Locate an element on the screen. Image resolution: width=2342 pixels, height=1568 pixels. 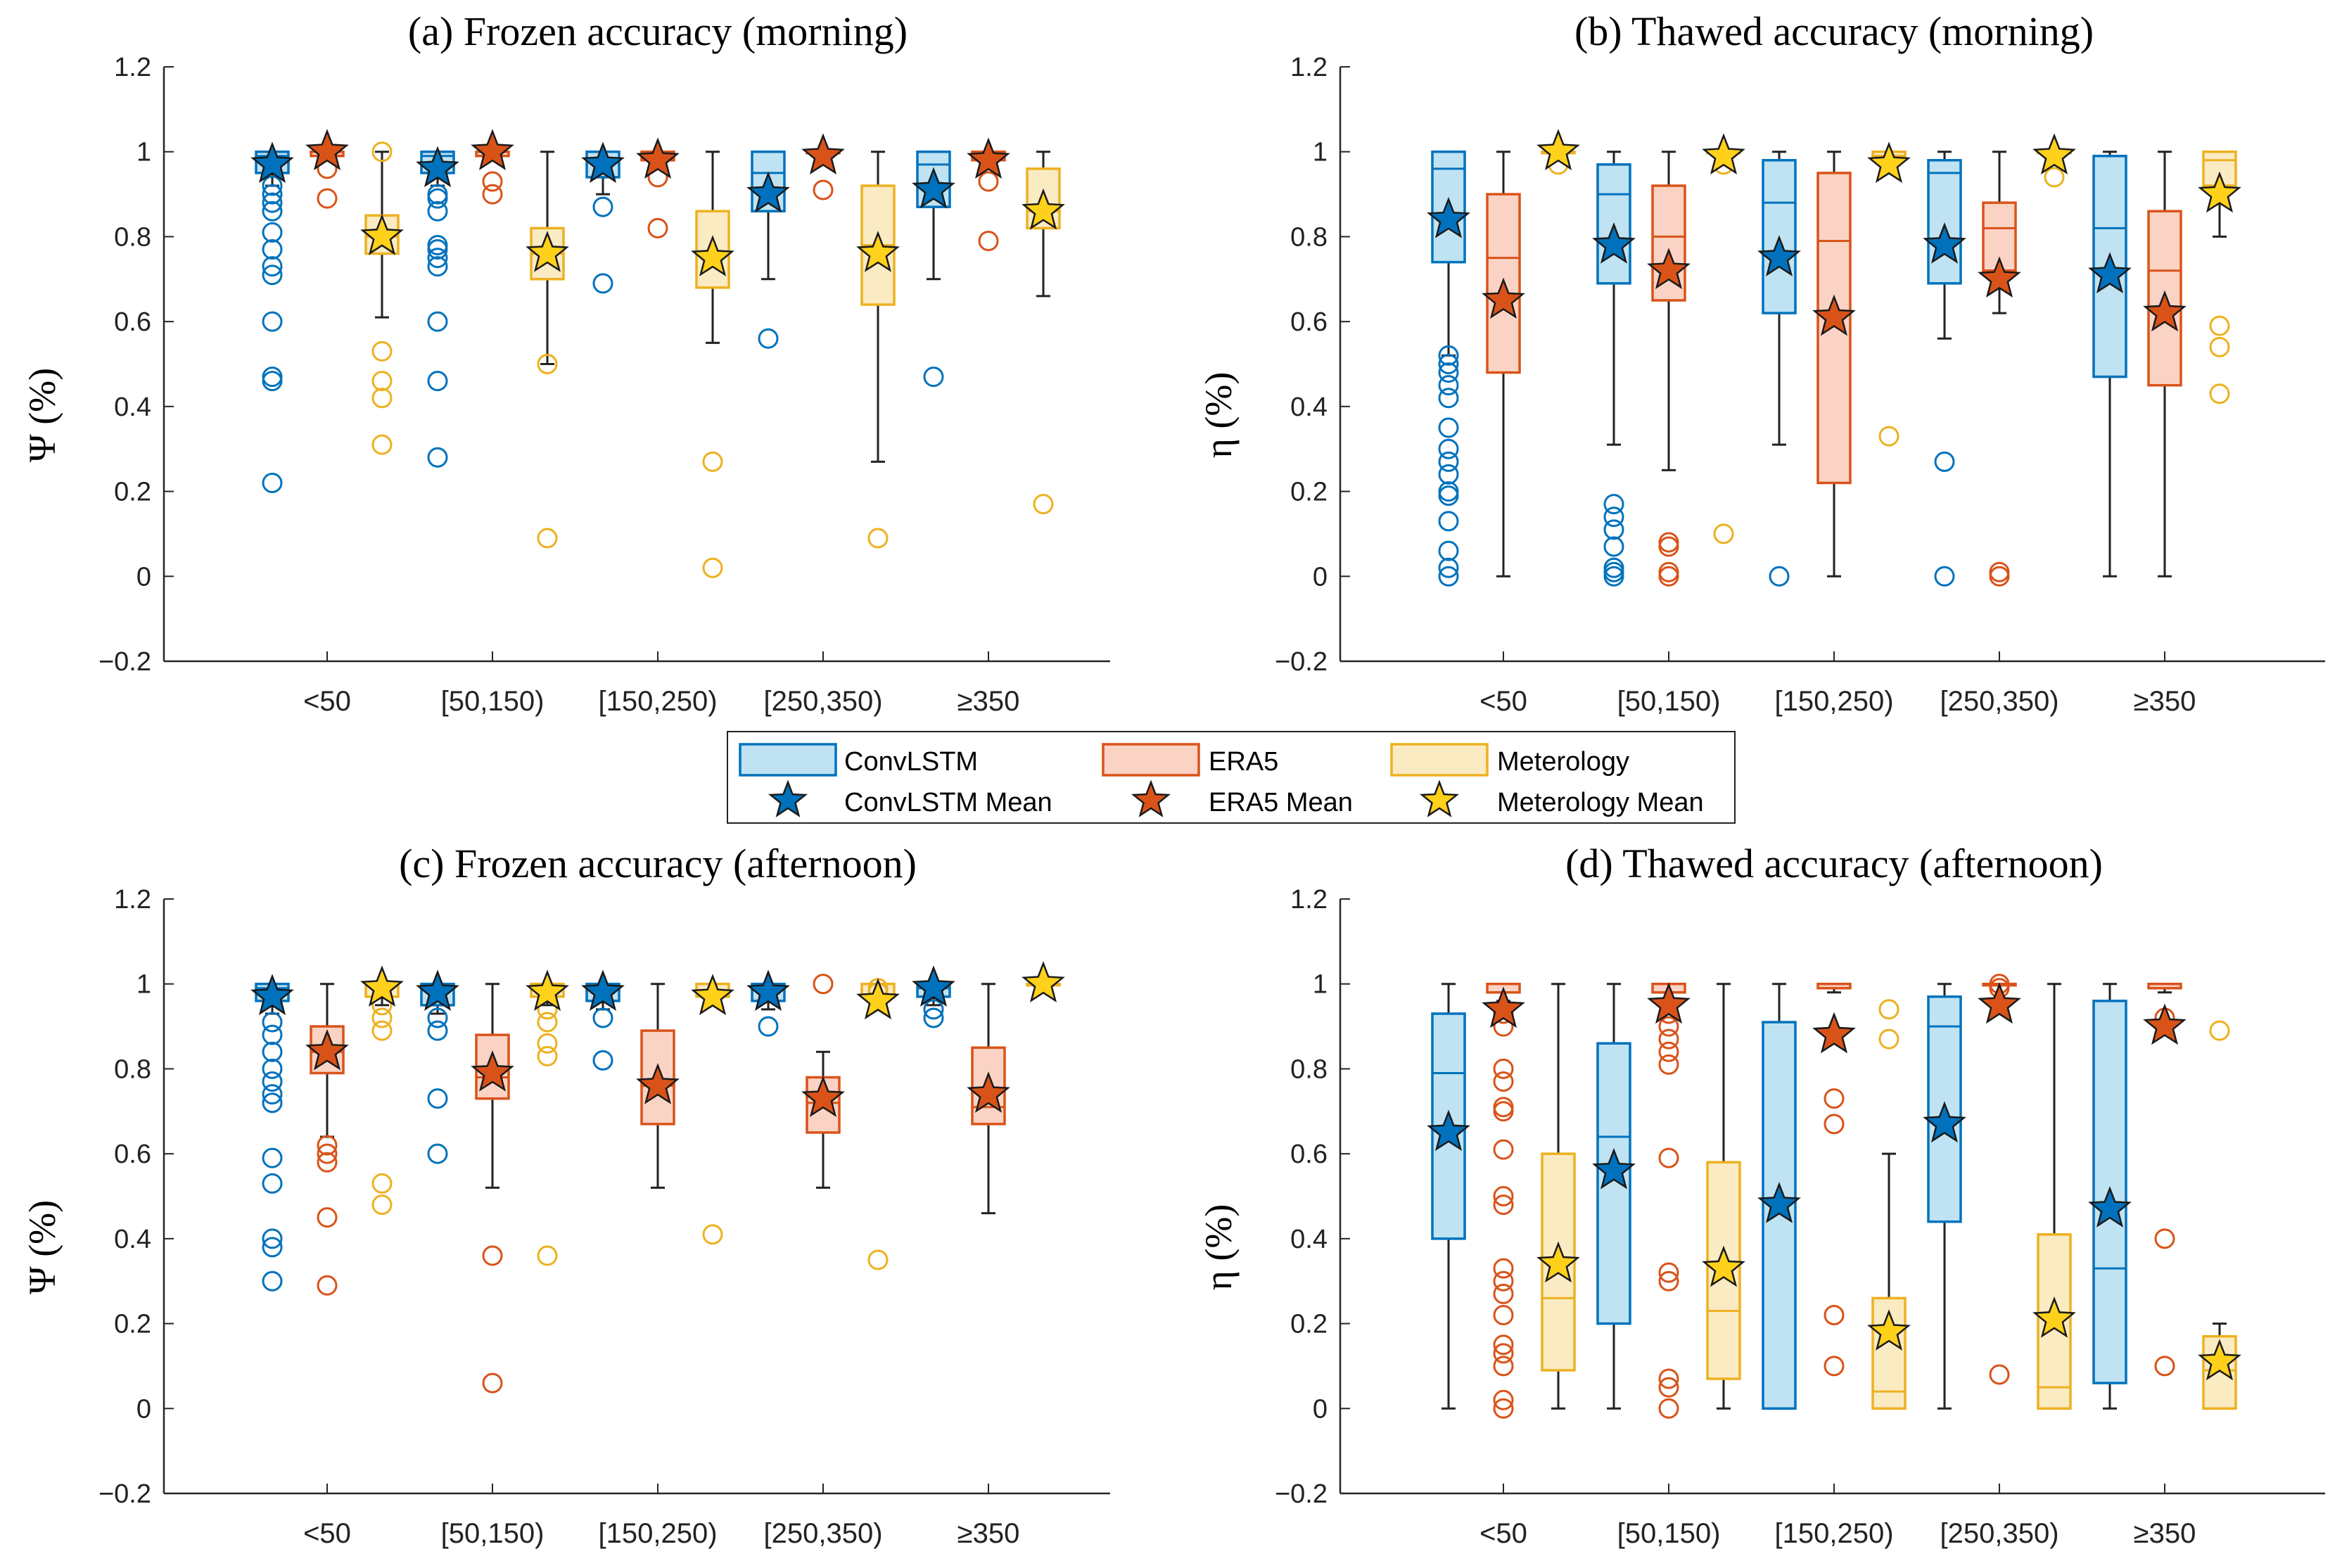
y-tick-label: 0.4 is located at coordinates (1309, 407).